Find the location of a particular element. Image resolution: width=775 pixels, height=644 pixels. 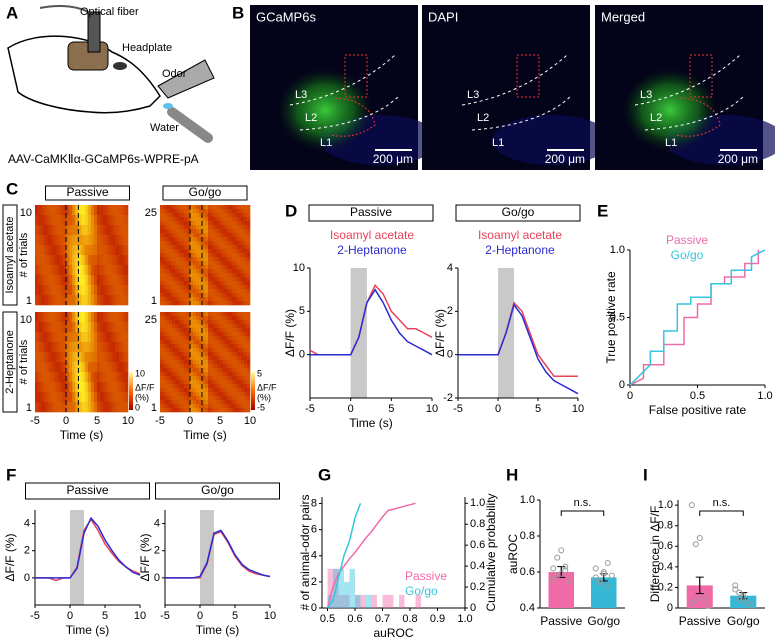

y2-tick-label: 0.4 is located at coordinates (477, 566).